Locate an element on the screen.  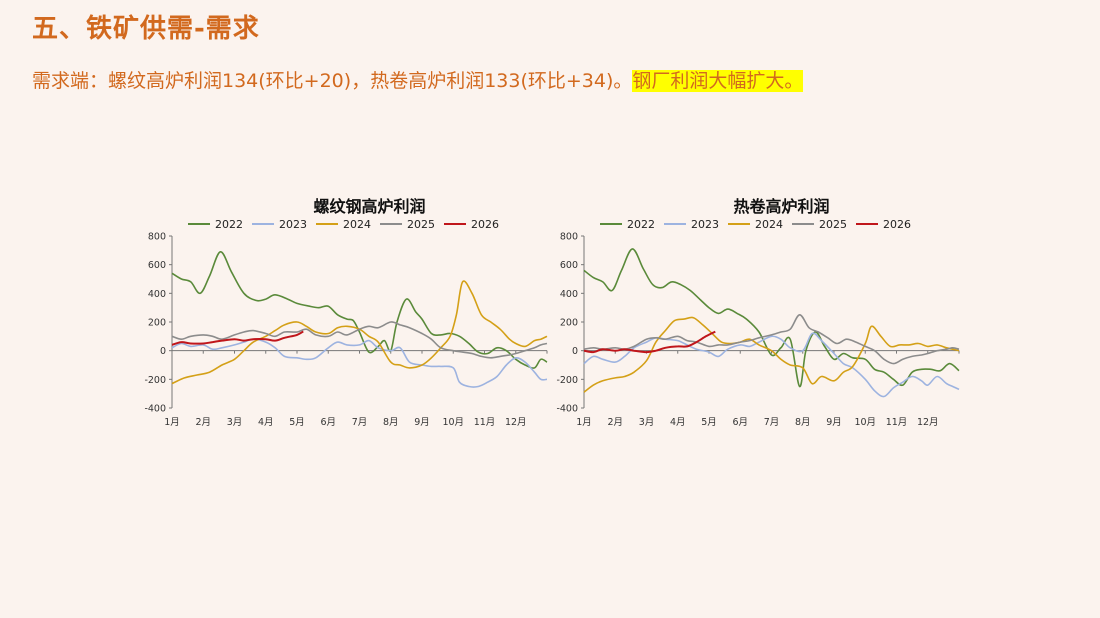
chart-title: 螺纹钢高炉利润 is located at coordinates (369, 206).